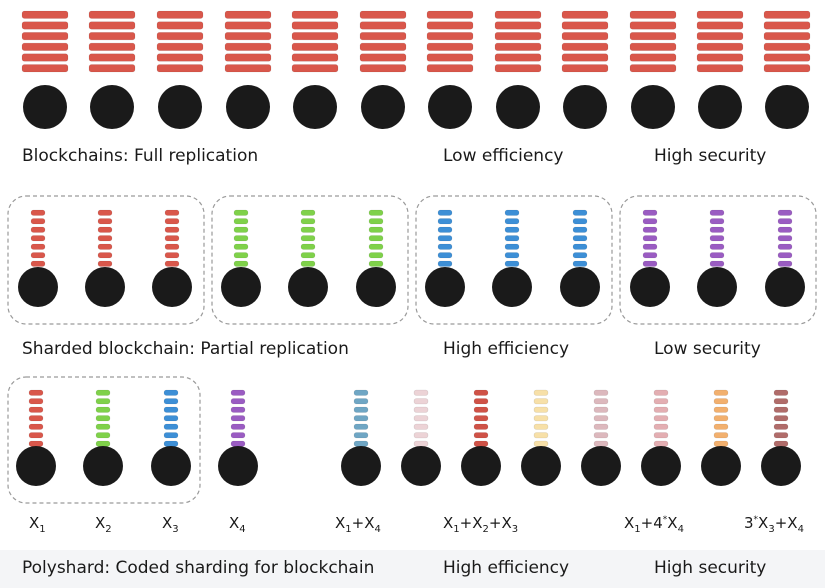 The height and width of the screenshot is (588, 825). Describe the element at coordinates (170, 524) in the screenshot. I see `label-x3: X3` at that location.